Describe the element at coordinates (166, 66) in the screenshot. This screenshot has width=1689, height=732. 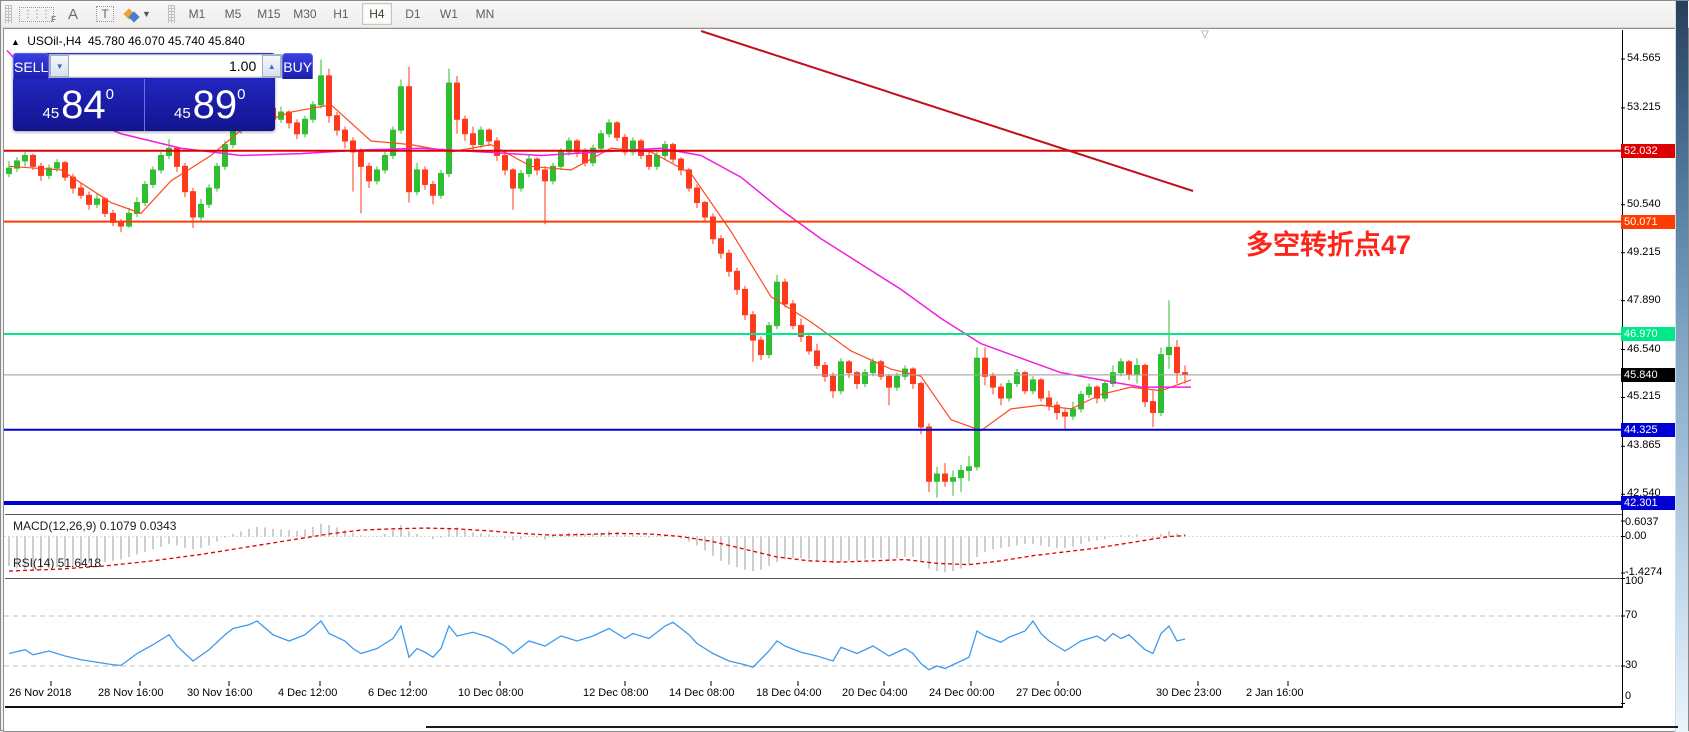
I see `volume-input` at that location.